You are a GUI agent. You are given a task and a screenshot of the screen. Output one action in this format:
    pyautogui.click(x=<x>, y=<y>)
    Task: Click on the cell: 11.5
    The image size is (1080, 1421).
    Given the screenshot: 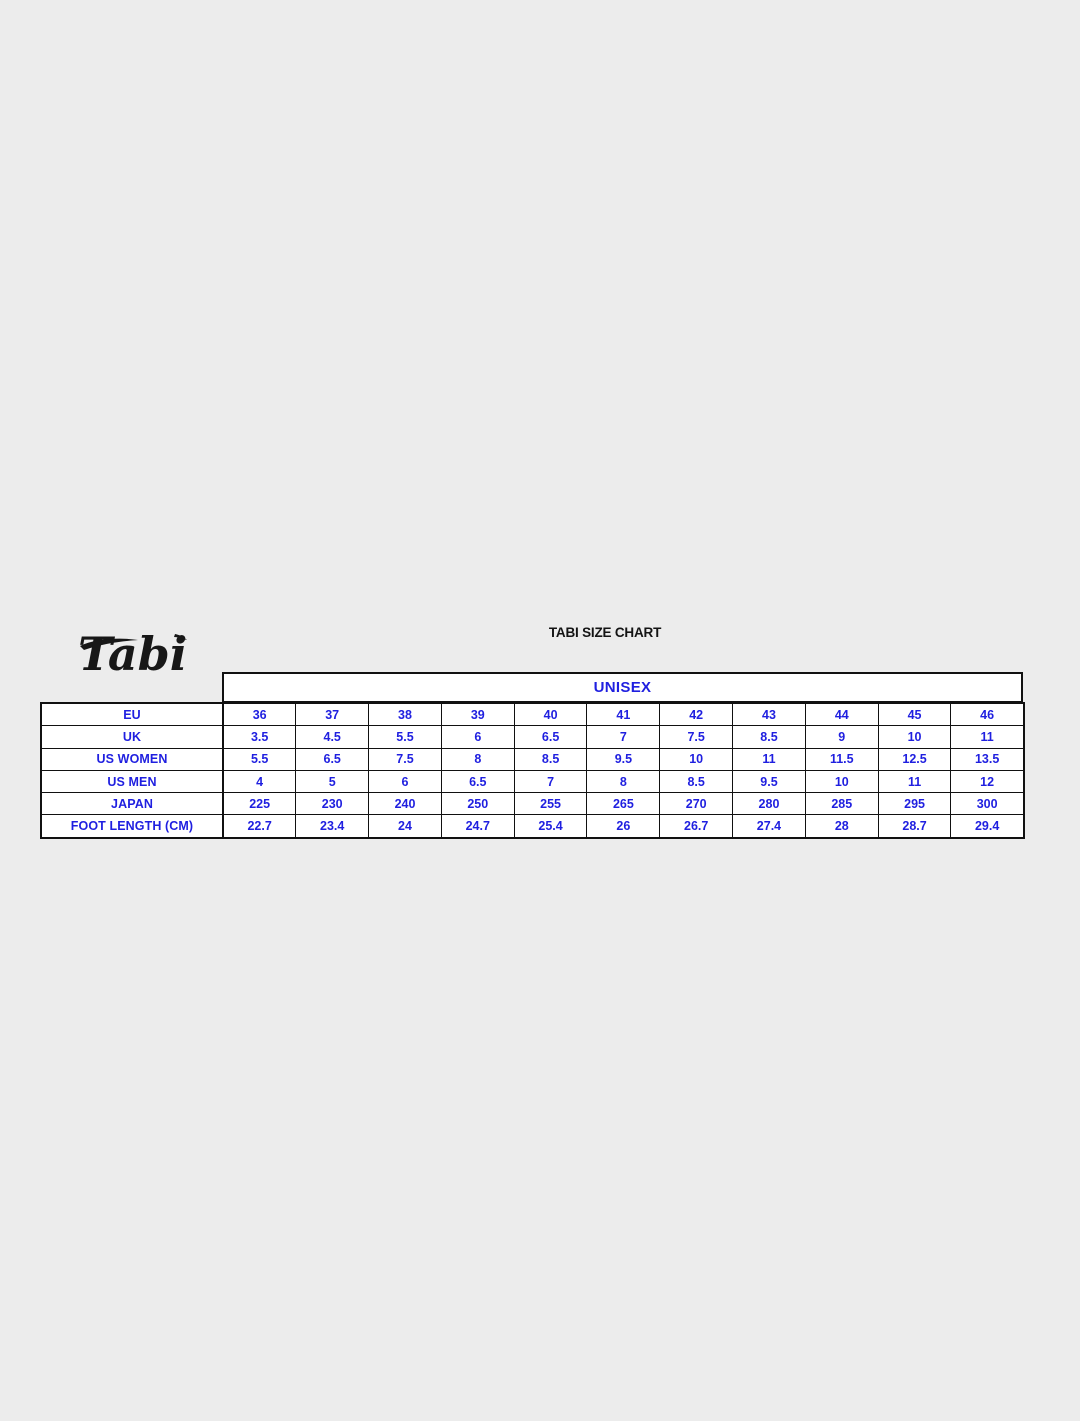 What is the action you would take?
    pyautogui.click(x=841, y=759)
    